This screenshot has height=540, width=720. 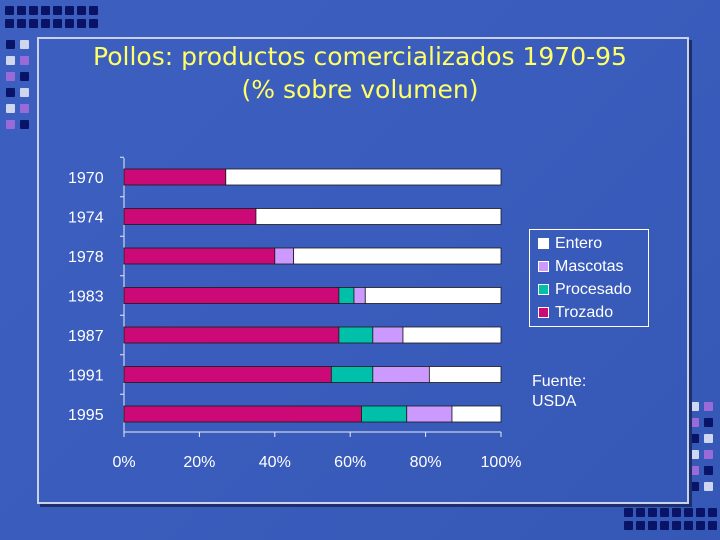 I want to click on x-tick-label: 40%, so click(x=275, y=462).